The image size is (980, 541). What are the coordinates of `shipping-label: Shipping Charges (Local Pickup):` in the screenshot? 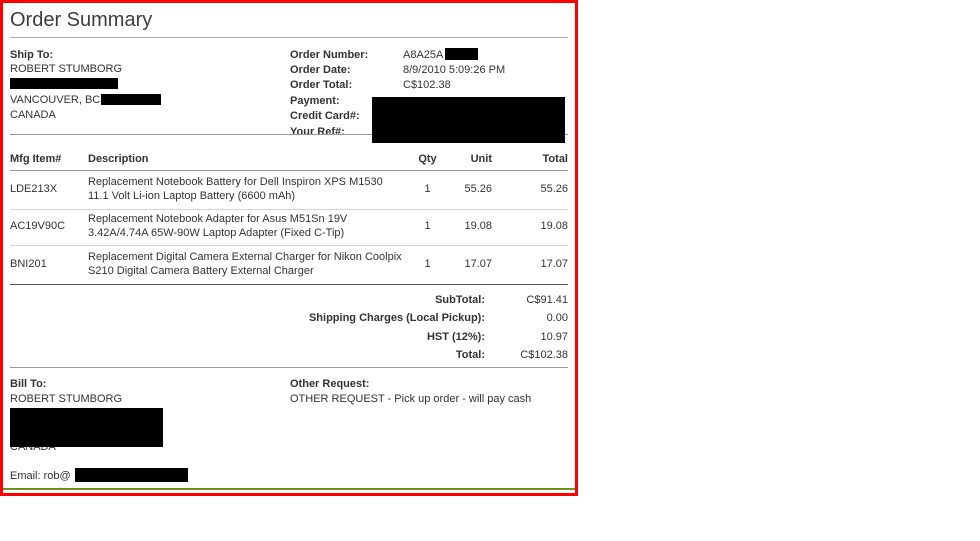 It's located at (396, 318).